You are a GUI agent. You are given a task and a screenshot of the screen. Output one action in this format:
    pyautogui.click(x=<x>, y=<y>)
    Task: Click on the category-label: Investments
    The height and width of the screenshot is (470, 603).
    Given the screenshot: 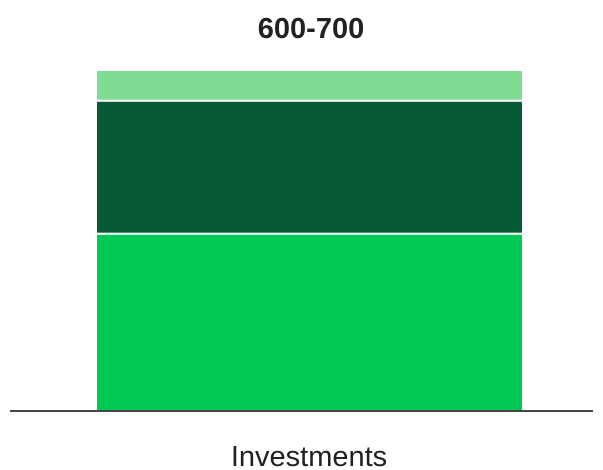 What is the action you would take?
    pyautogui.click(x=309, y=455)
    